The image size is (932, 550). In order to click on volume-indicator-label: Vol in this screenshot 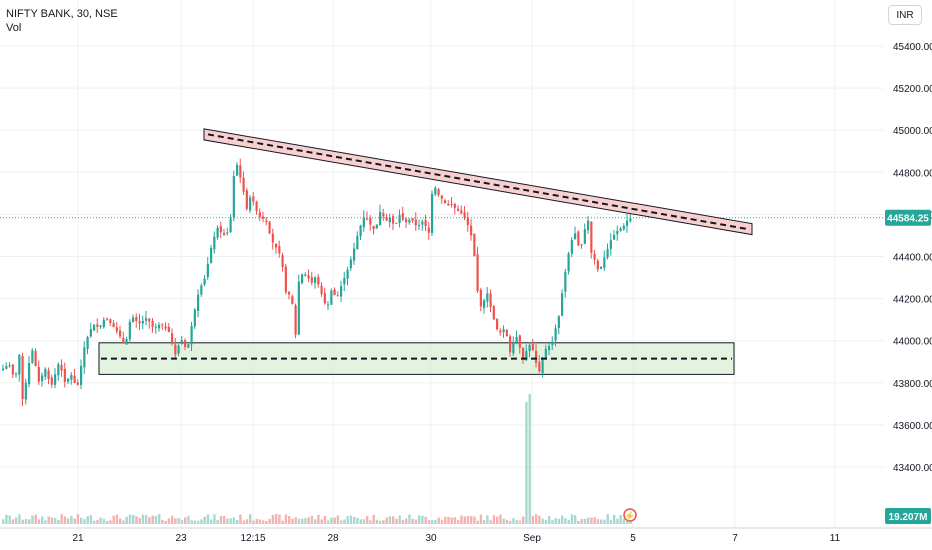, I will do `click(14, 28)`.